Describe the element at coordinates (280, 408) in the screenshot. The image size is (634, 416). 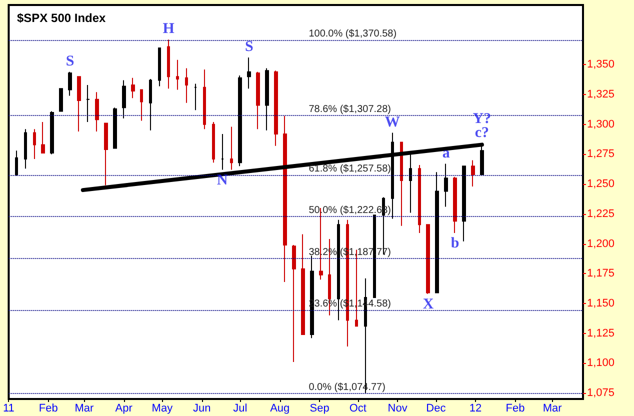
I see `x-tick-label: Aug` at that location.